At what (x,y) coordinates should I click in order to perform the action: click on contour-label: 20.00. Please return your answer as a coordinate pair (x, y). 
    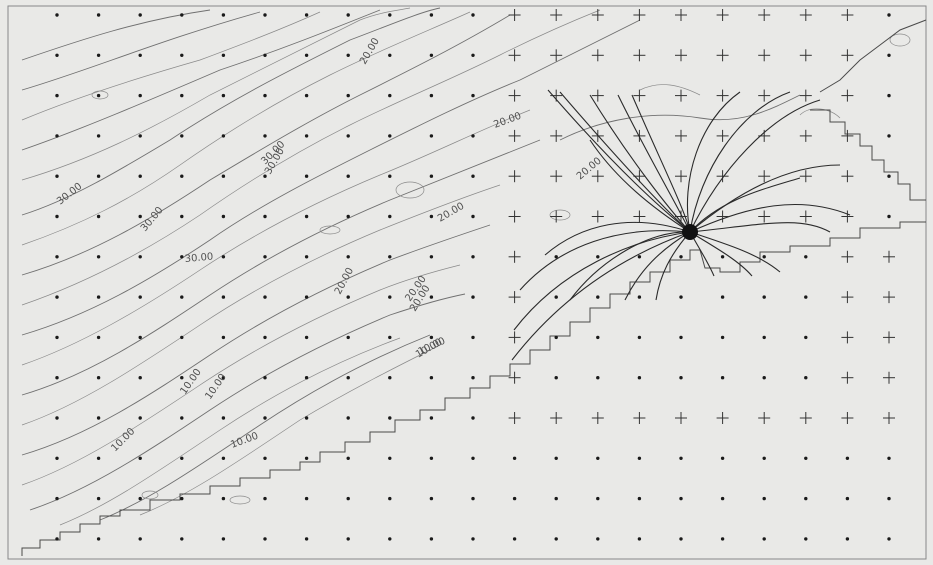
    Looking at the image, I should click on (451, 213).